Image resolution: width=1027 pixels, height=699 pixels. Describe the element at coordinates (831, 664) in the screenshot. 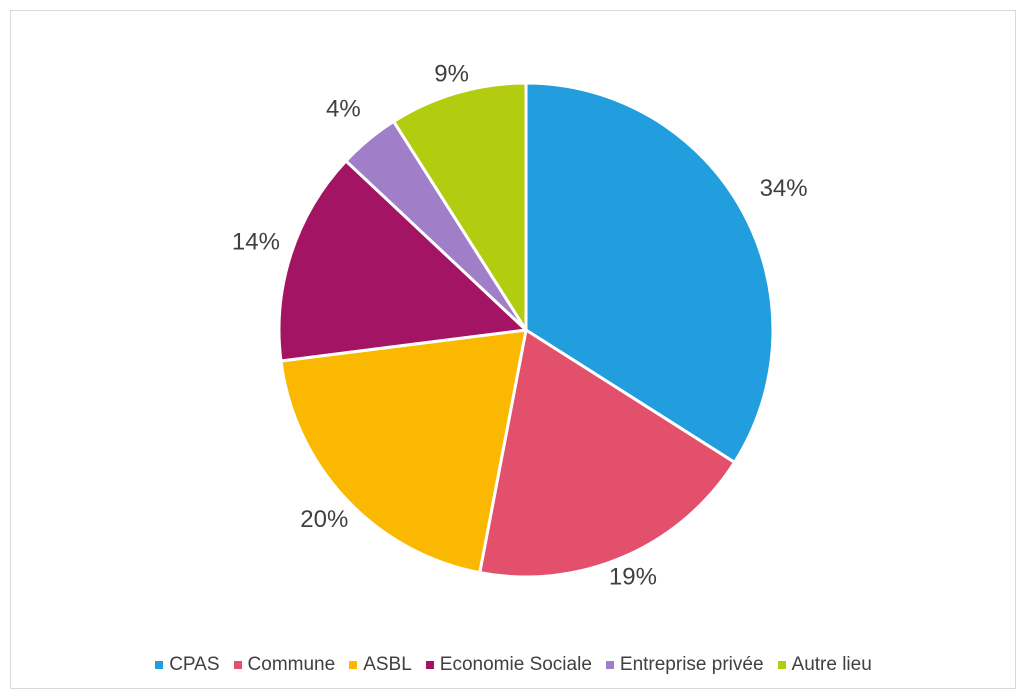

I see `legend-label-autre-lieu: Autre lieu` at that location.